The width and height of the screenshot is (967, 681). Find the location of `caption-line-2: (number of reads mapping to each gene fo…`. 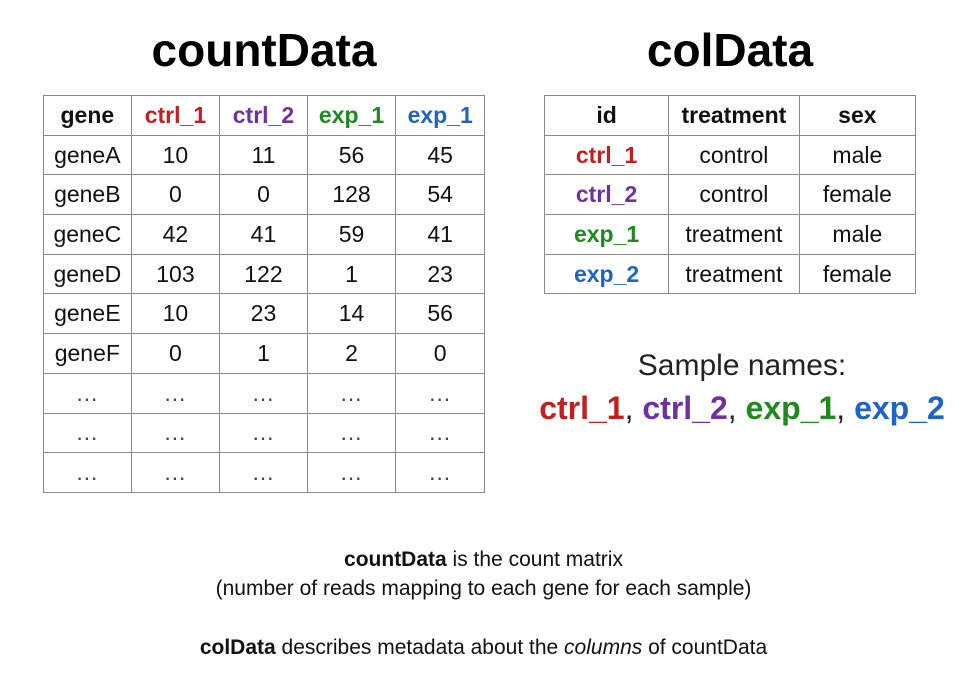

caption-line-2: (number of reads mapping to each gene fo… is located at coordinates (483, 588).